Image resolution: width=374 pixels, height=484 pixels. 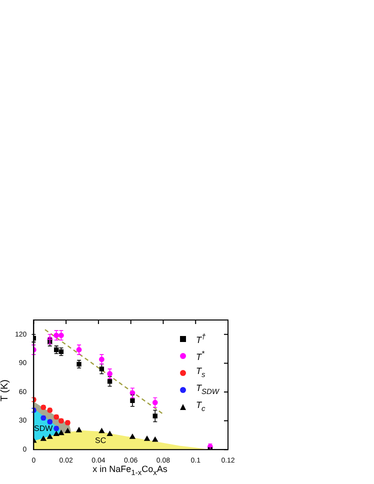 I want to click on legend-label: T$^{*}$, so click(x=200, y=355).